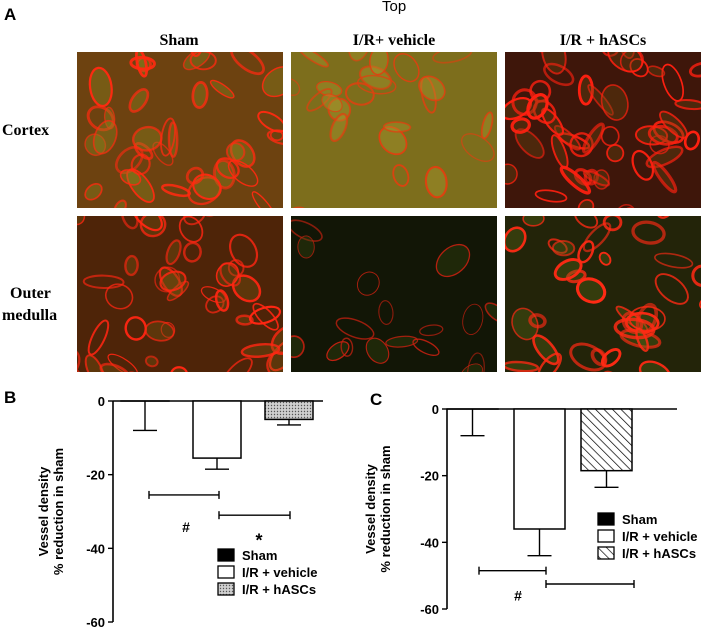 The image size is (709, 628). Describe the element at coordinates (30, 315) in the screenshot. I see `row-header-line-2: medulla` at that location.